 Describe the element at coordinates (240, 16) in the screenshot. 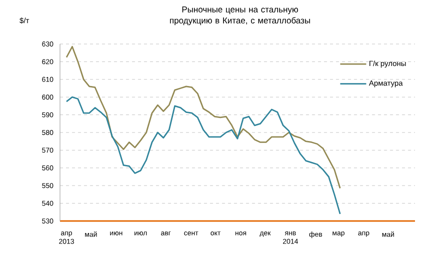

I see `chart-title: Рыночные цены на стальную продукцию в Китае, с металлобазы` at that location.